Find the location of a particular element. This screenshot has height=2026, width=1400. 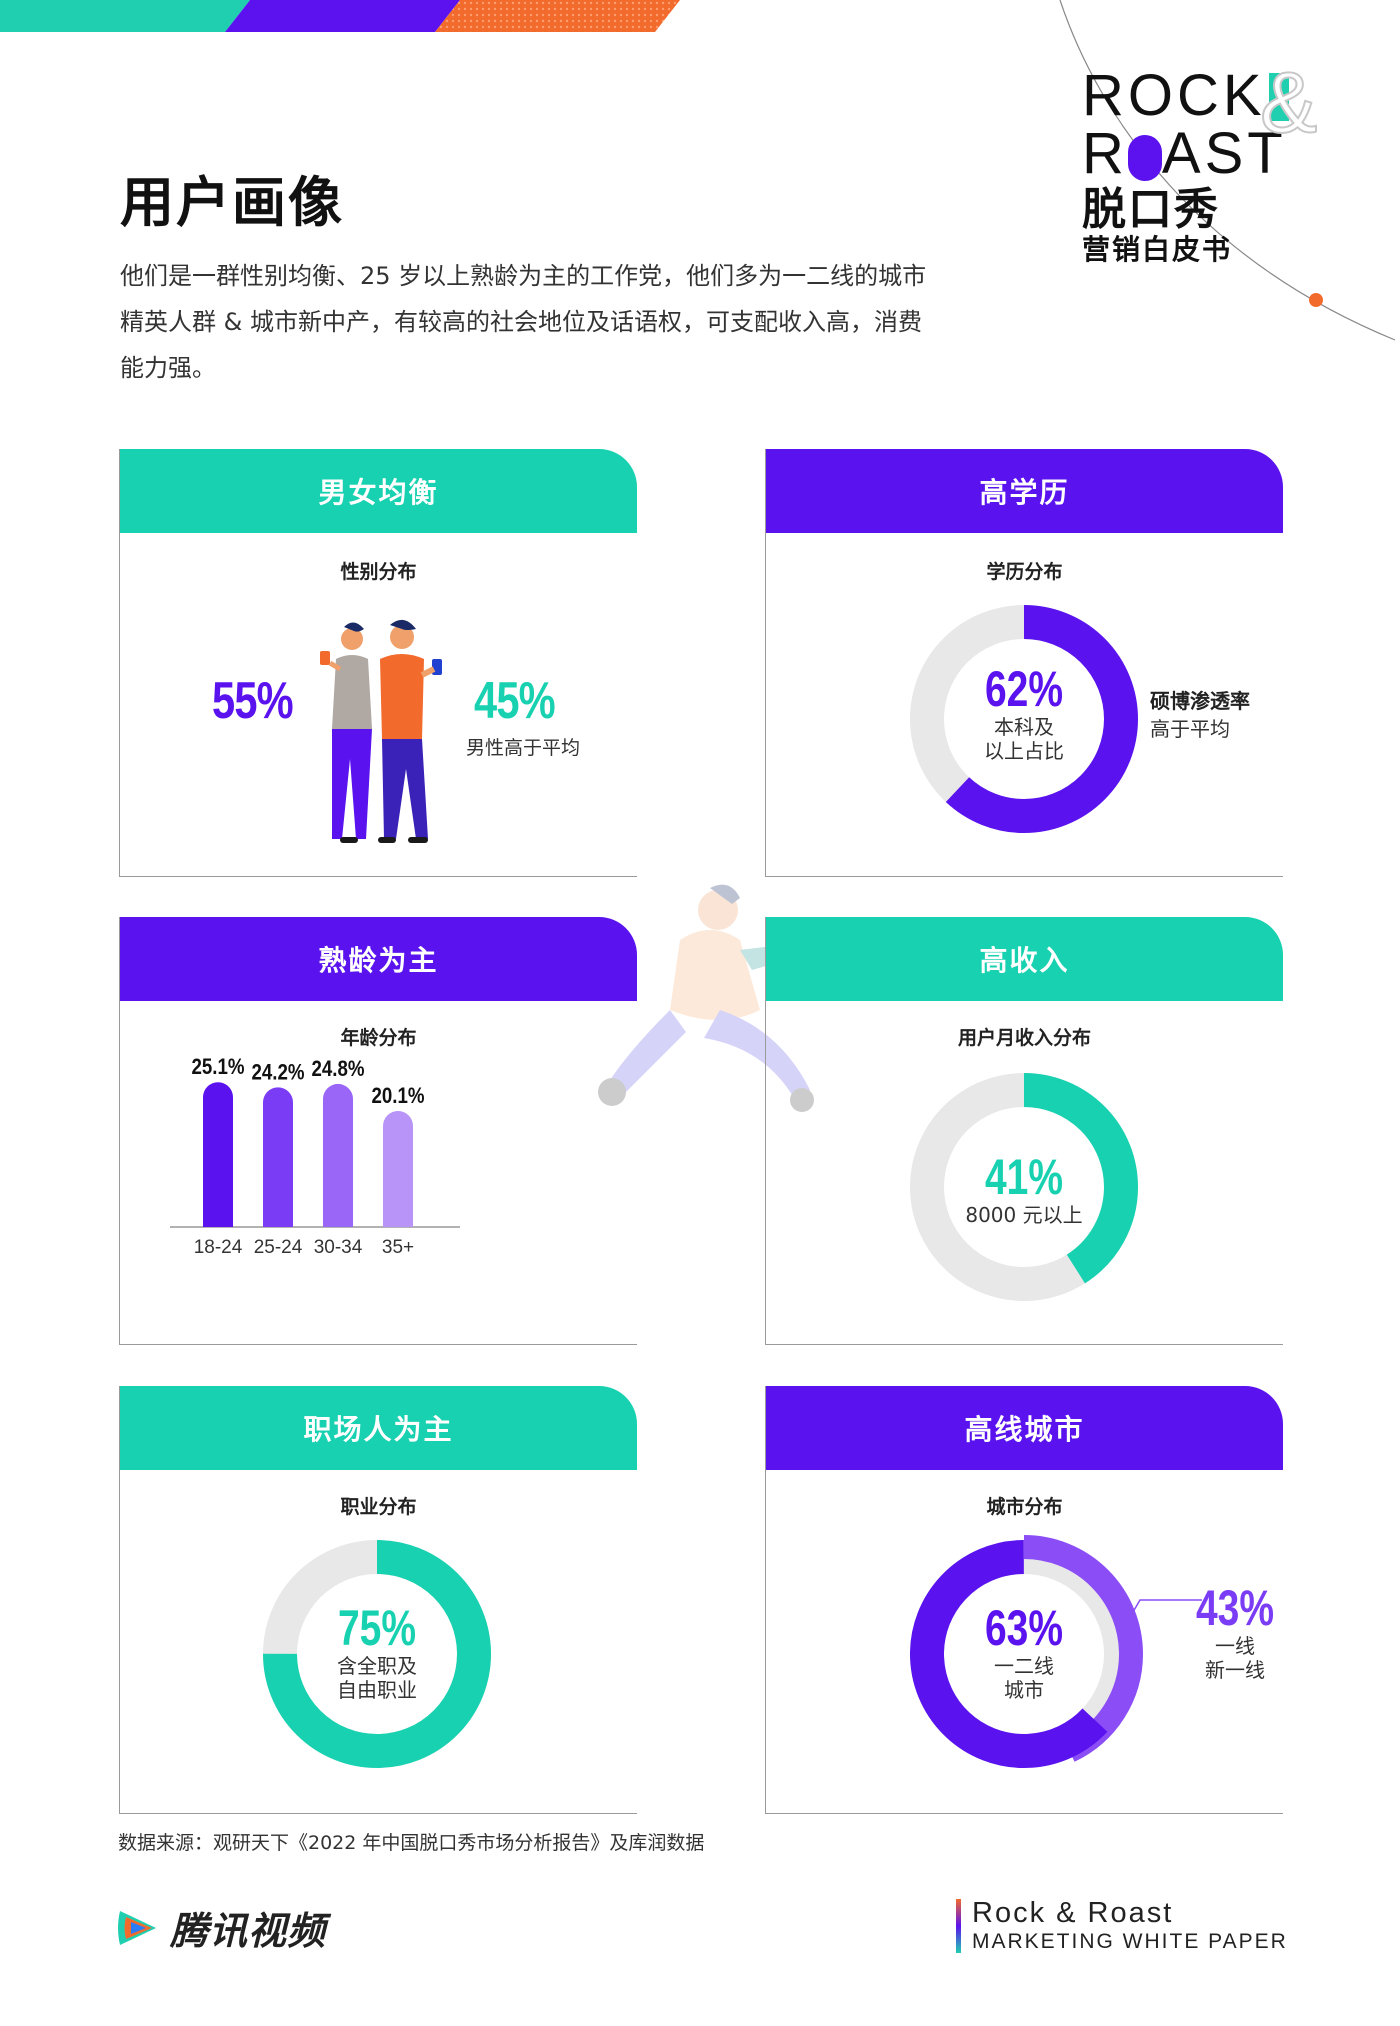

logo-line-roast: R AST is located at coordinates (1184, 153).